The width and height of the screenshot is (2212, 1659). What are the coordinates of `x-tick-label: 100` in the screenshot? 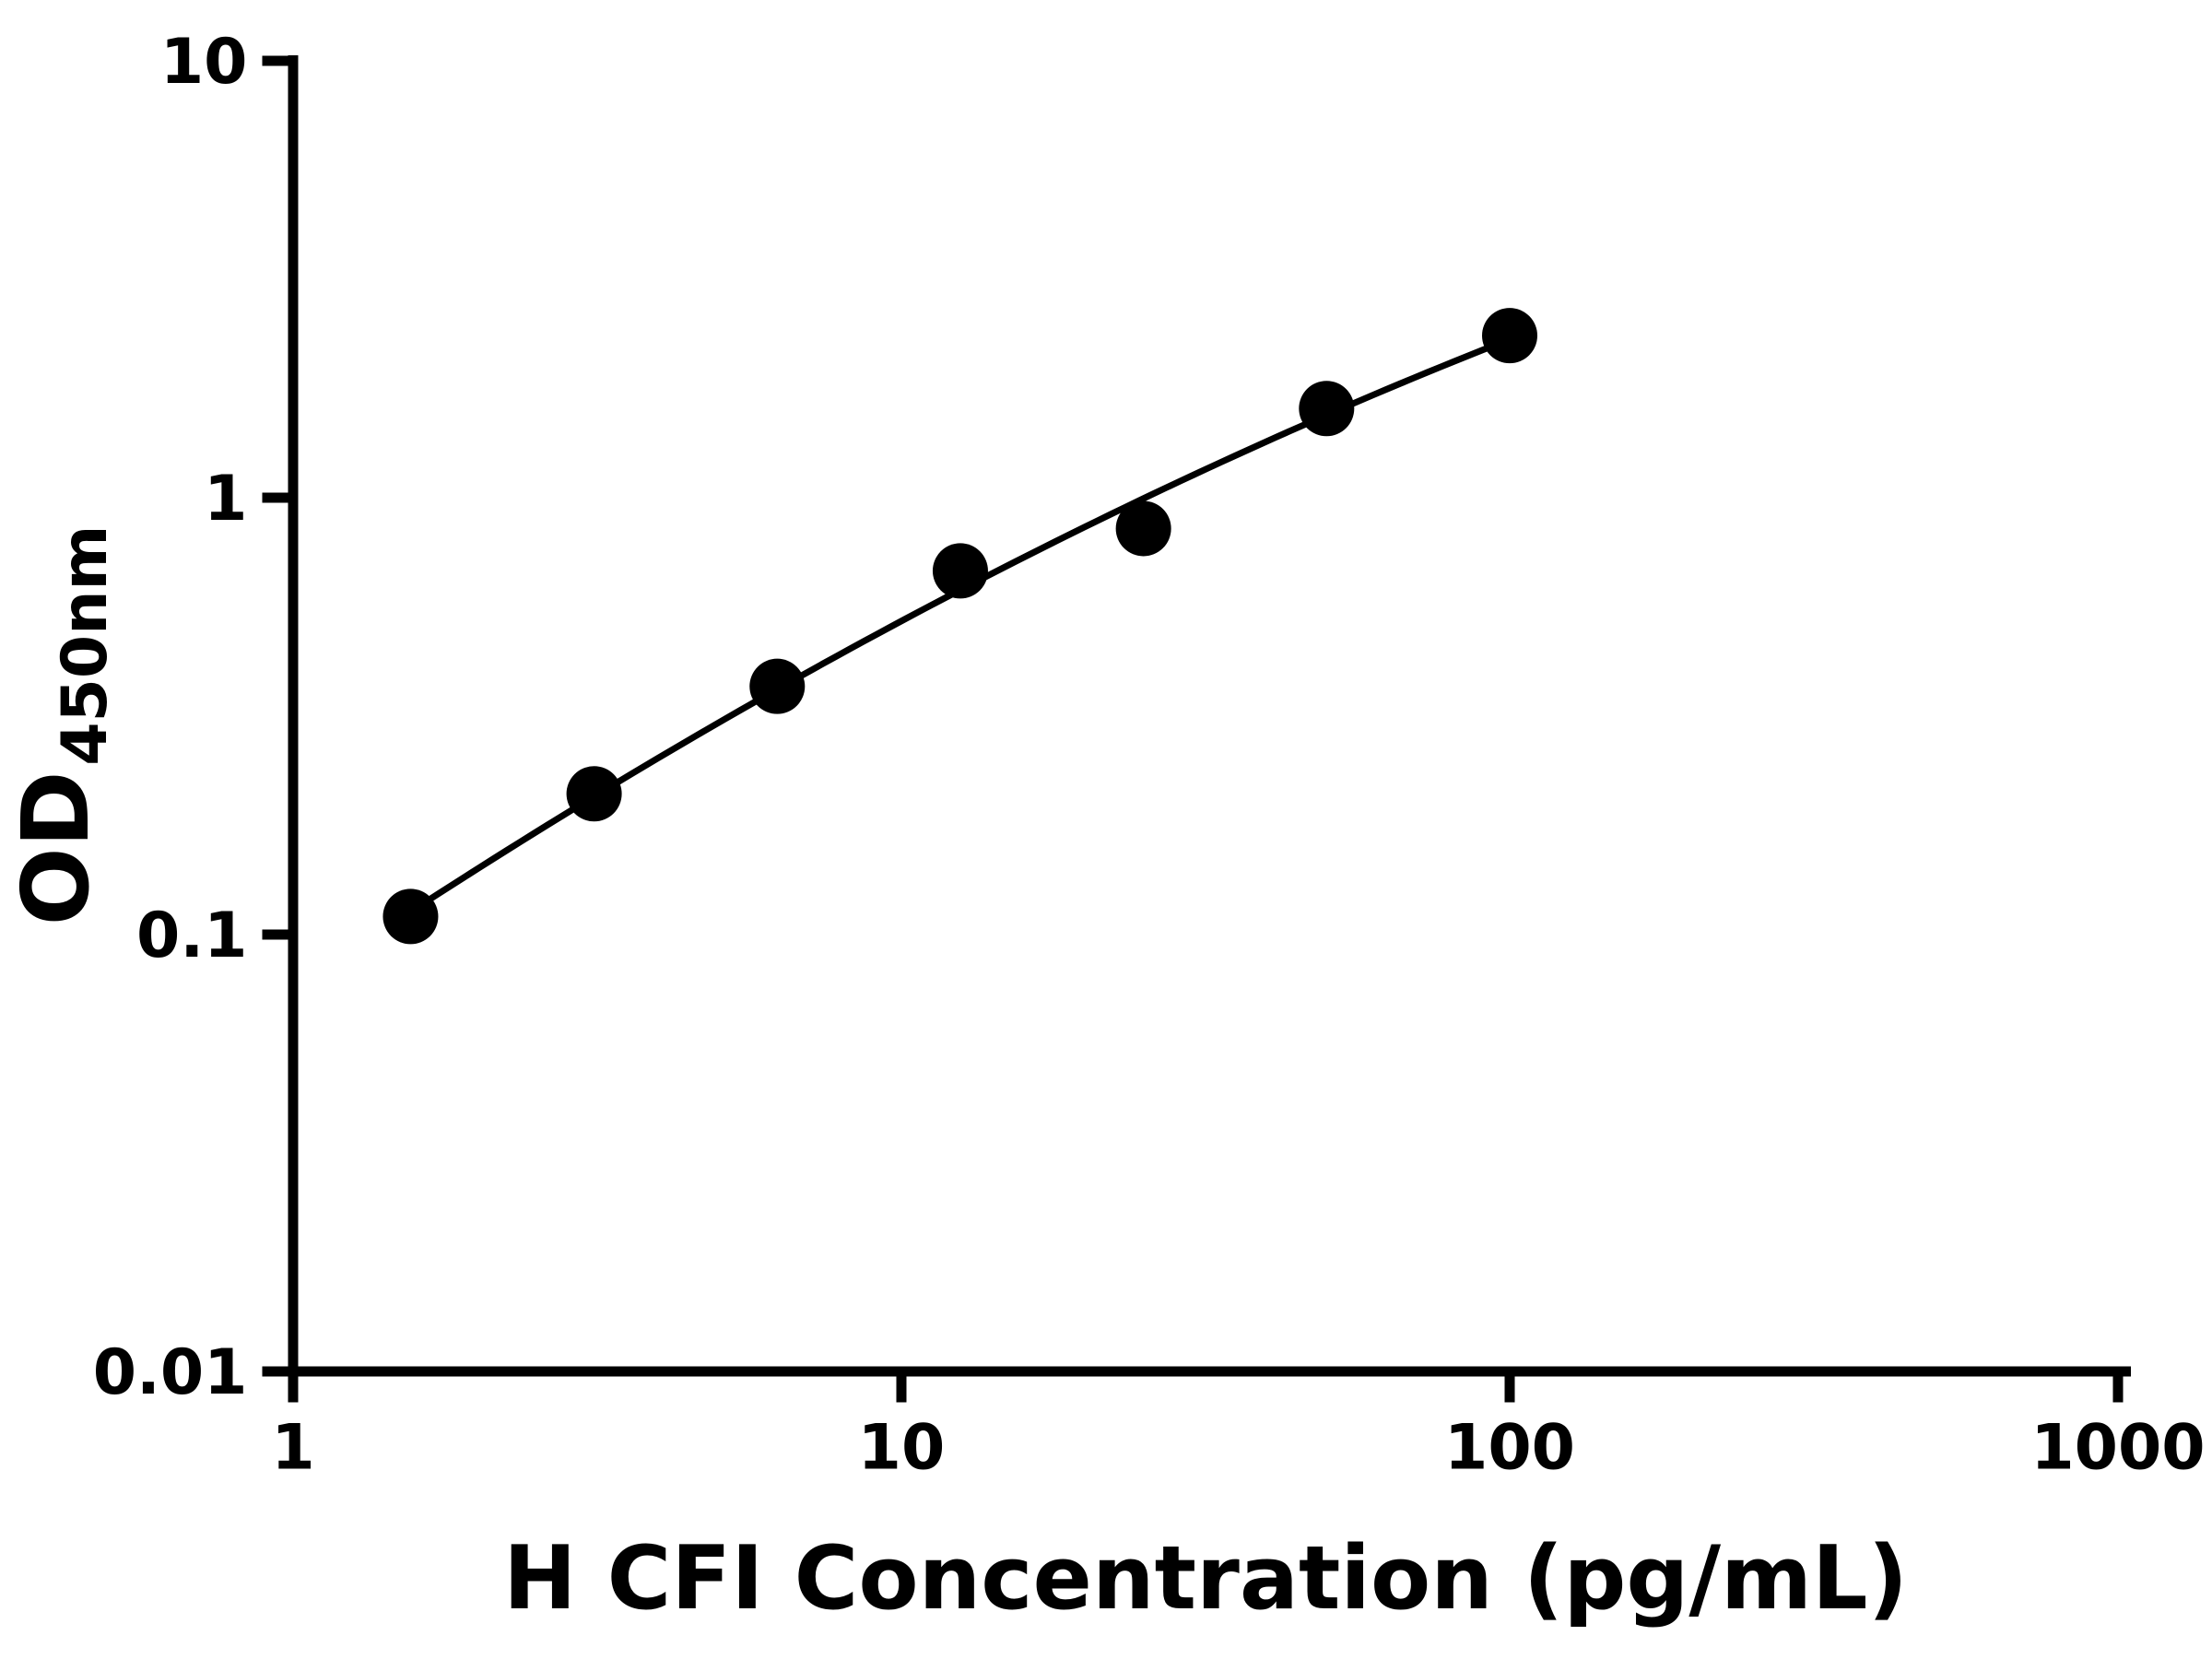 It's located at (1509, 1448).